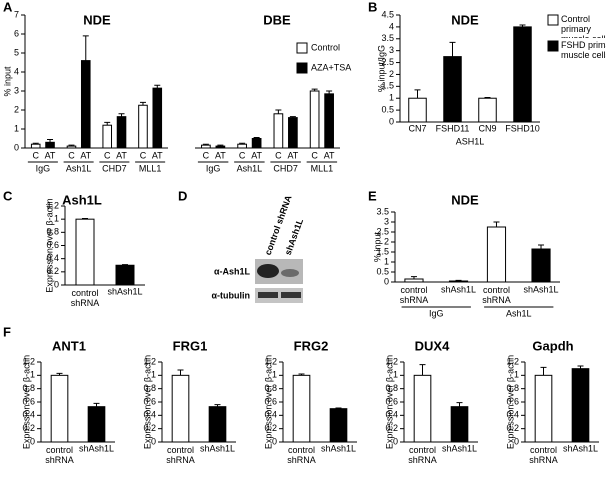  I want to click on legend-label: FSHD primary muscle cells, so click(583, 50).